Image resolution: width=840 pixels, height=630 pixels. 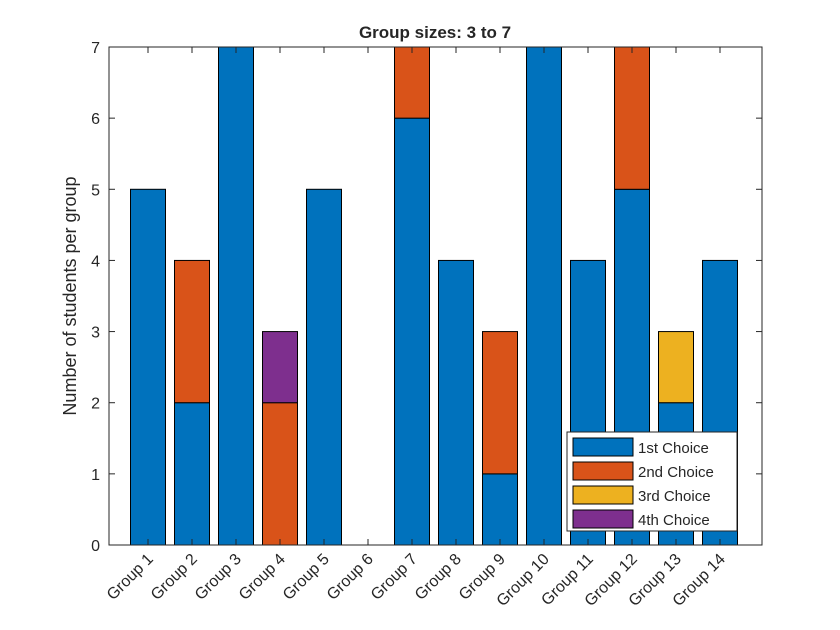 I want to click on x-tick-label: Group 3, so click(x=218, y=577).